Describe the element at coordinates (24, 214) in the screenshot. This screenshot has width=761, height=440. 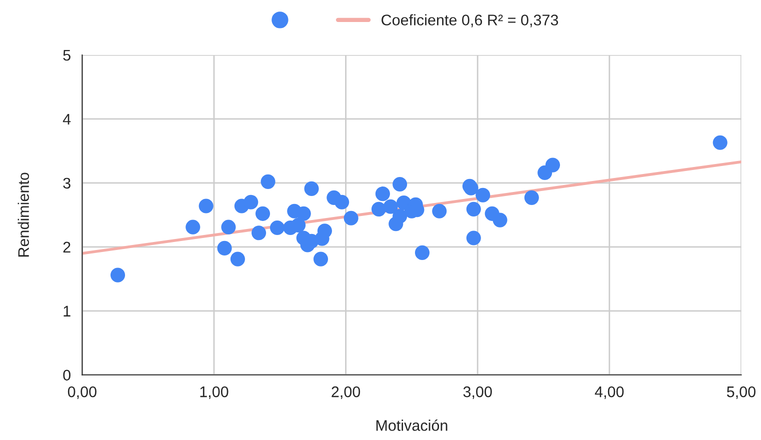
I see `y-axis-title: Rendimiento` at that location.